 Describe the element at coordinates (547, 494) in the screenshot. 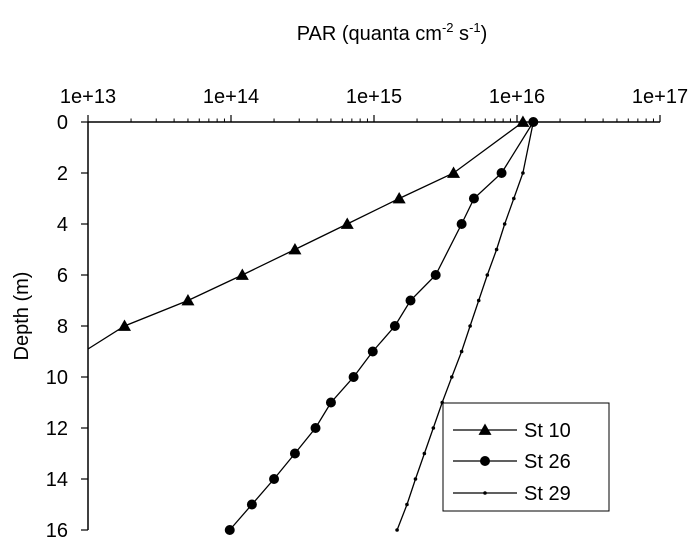

I see `legend-label-st-29: St 29` at that location.